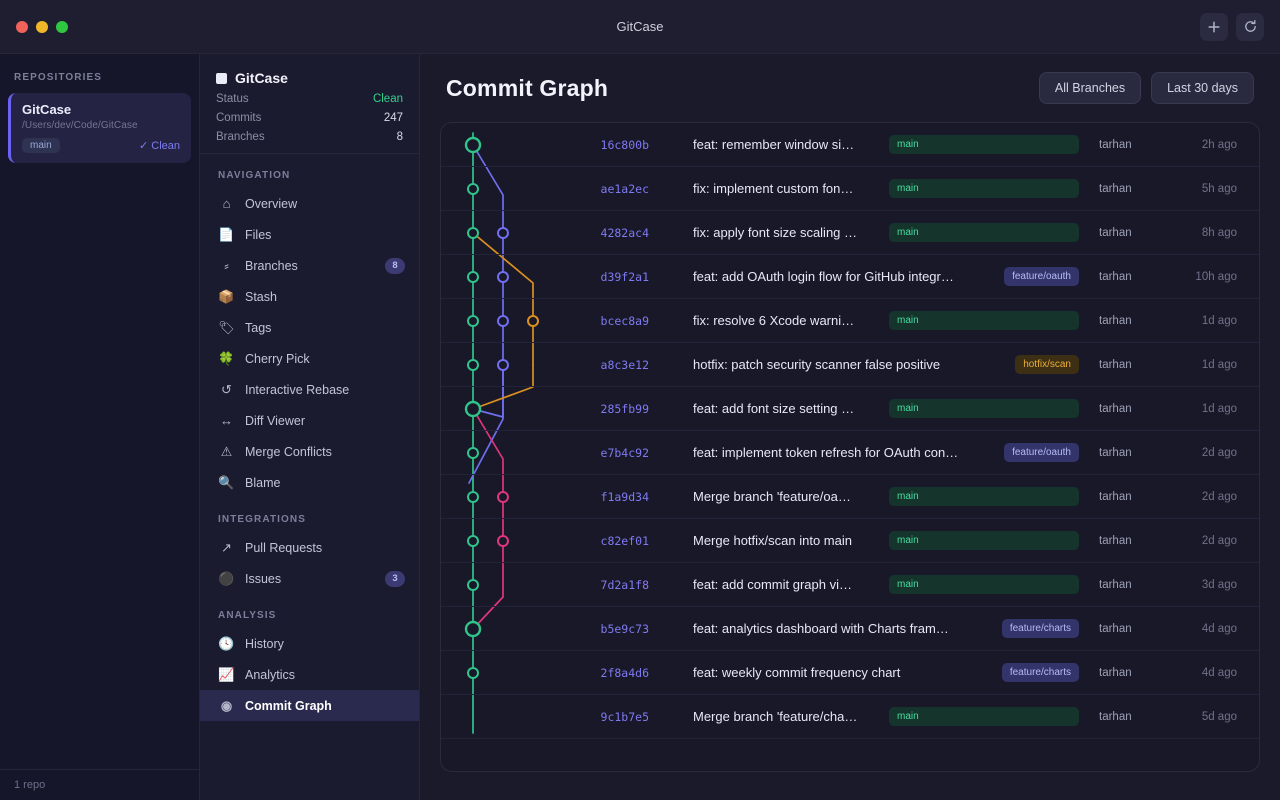 The width and height of the screenshot is (1280, 800). I want to click on graph-lane-line, so click(503, 387).